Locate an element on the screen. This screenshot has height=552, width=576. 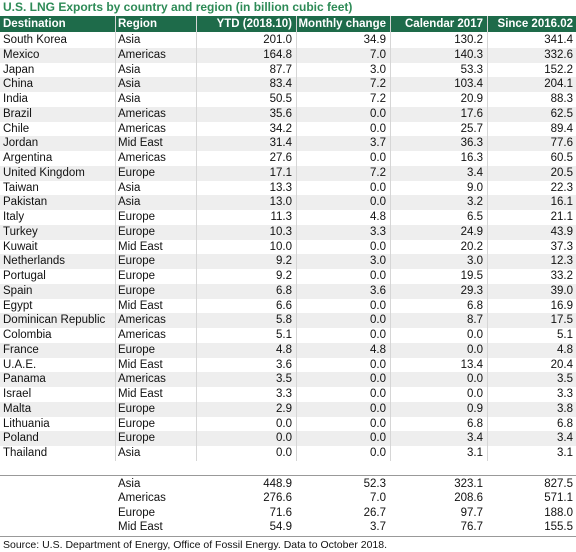
value-cell: 37.3 is located at coordinates (561, 246).